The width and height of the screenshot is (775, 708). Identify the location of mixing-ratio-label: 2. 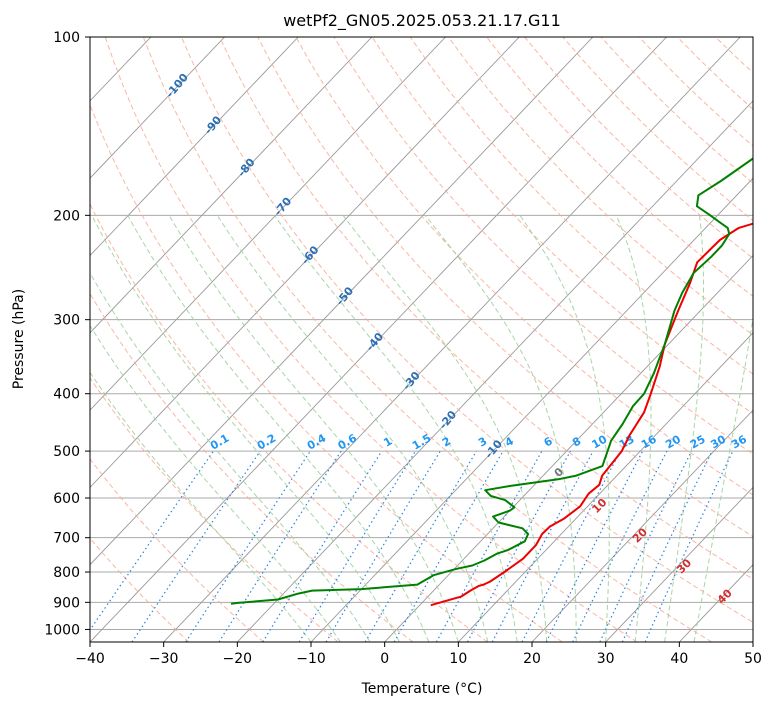
(446, 442).